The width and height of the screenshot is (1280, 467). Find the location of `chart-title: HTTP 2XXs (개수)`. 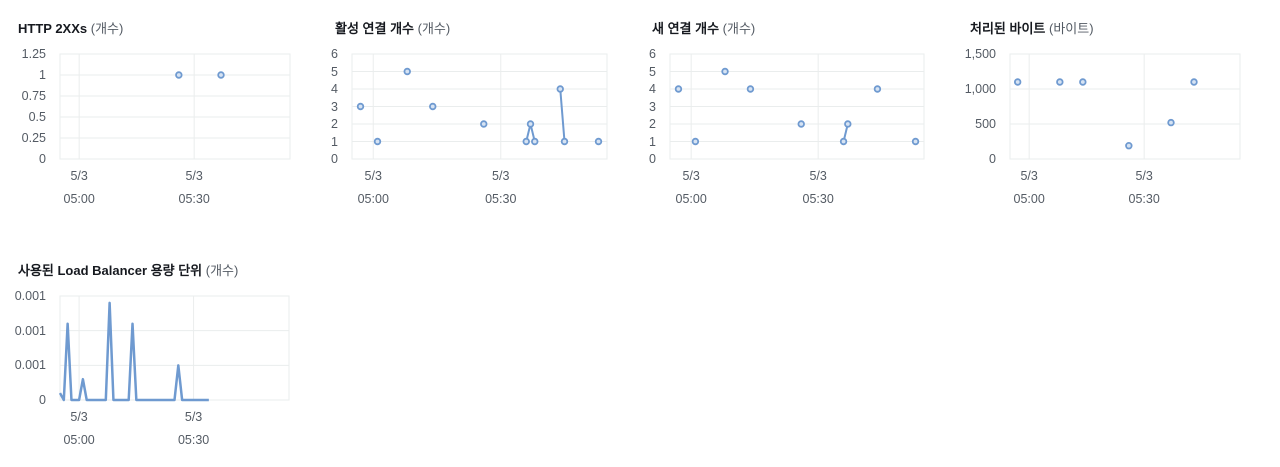

chart-title: HTTP 2XXs (개수) is located at coordinates (70, 27).